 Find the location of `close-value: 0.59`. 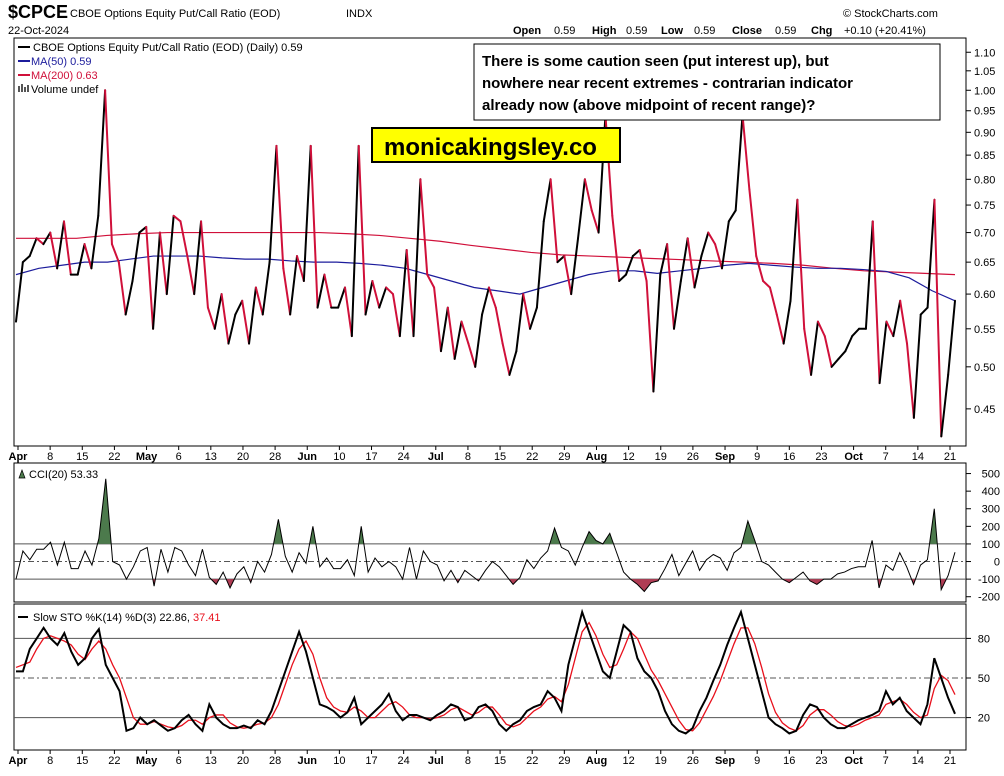

close-value: 0.59 is located at coordinates (785, 31).